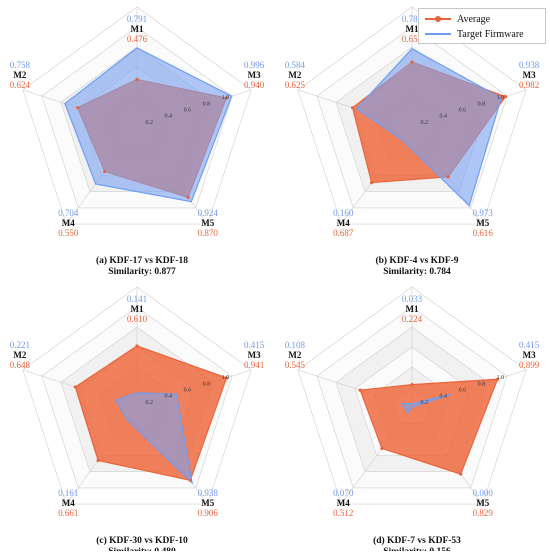  I want to click on legend-item-average: Average, so click(457, 19).